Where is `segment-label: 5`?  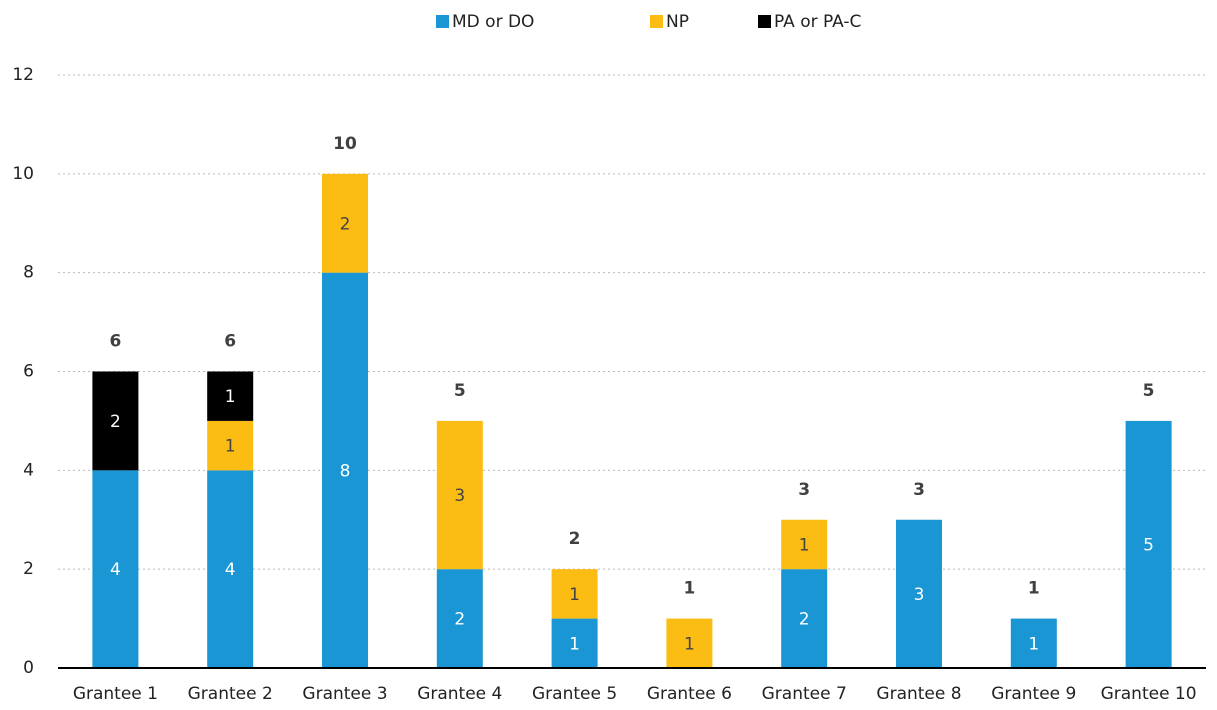 segment-label: 5 is located at coordinates (1148, 545).